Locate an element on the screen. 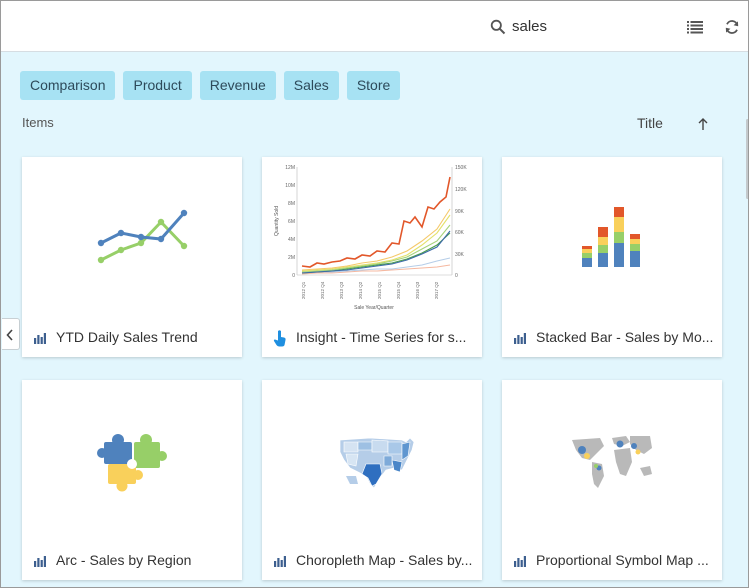 The width and height of the screenshot is (749, 588). us-map-thumbnail is located at coordinates (377, 463).